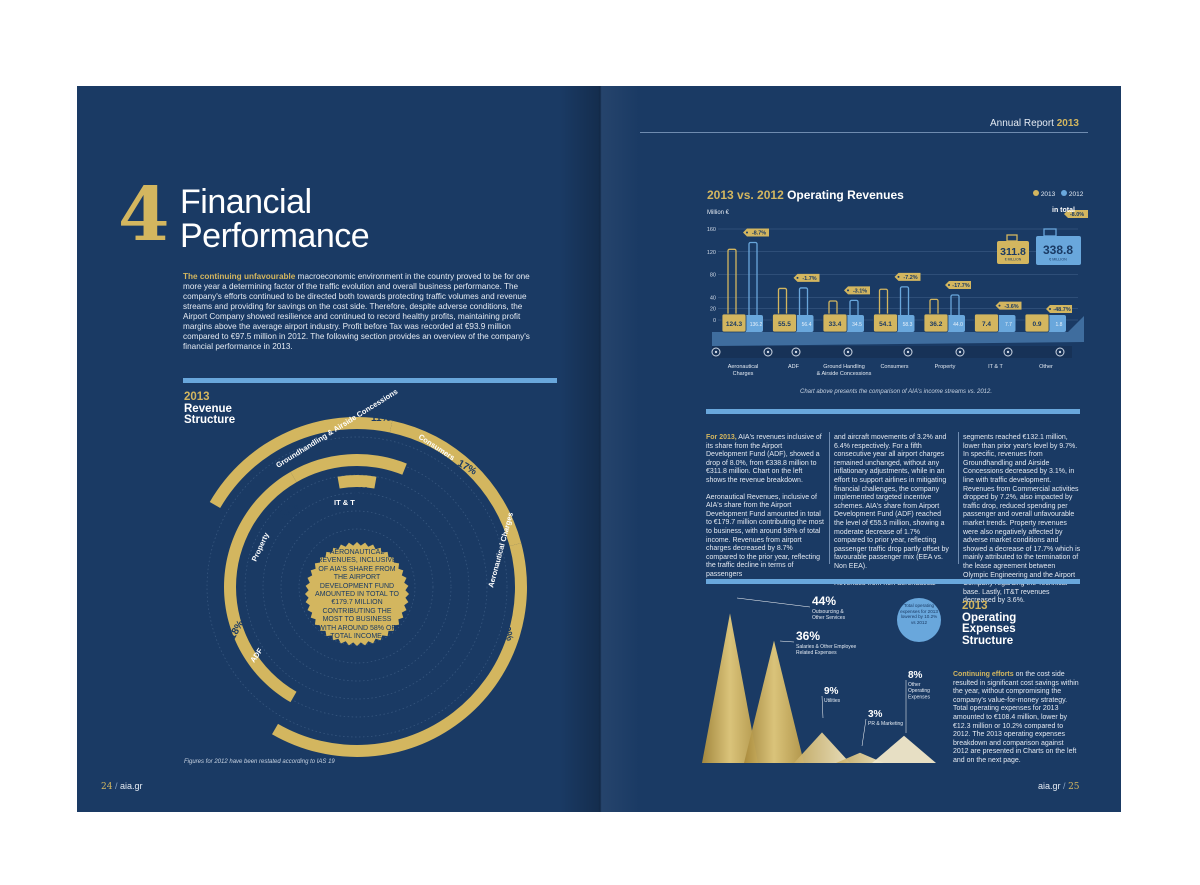 The image size is (1200, 885). What do you see at coordinates (914, 685) in the screenshot?
I see `opex-category-label: Other` at bounding box center [914, 685].